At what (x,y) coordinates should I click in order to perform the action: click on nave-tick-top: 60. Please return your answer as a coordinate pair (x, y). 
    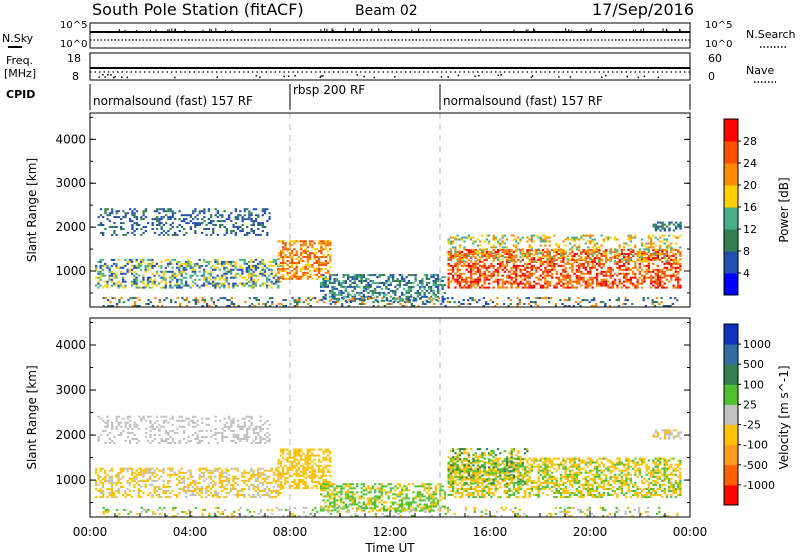
    Looking at the image, I should click on (715, 58).